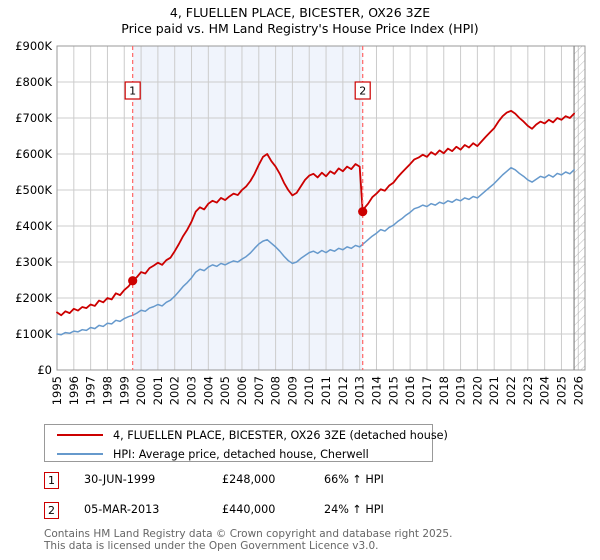 The image size is (600, 560). What do you see at coordinates (511, 390) in the screenshot?
I see `svg-text: 2022` at bounding box center [511, 390].